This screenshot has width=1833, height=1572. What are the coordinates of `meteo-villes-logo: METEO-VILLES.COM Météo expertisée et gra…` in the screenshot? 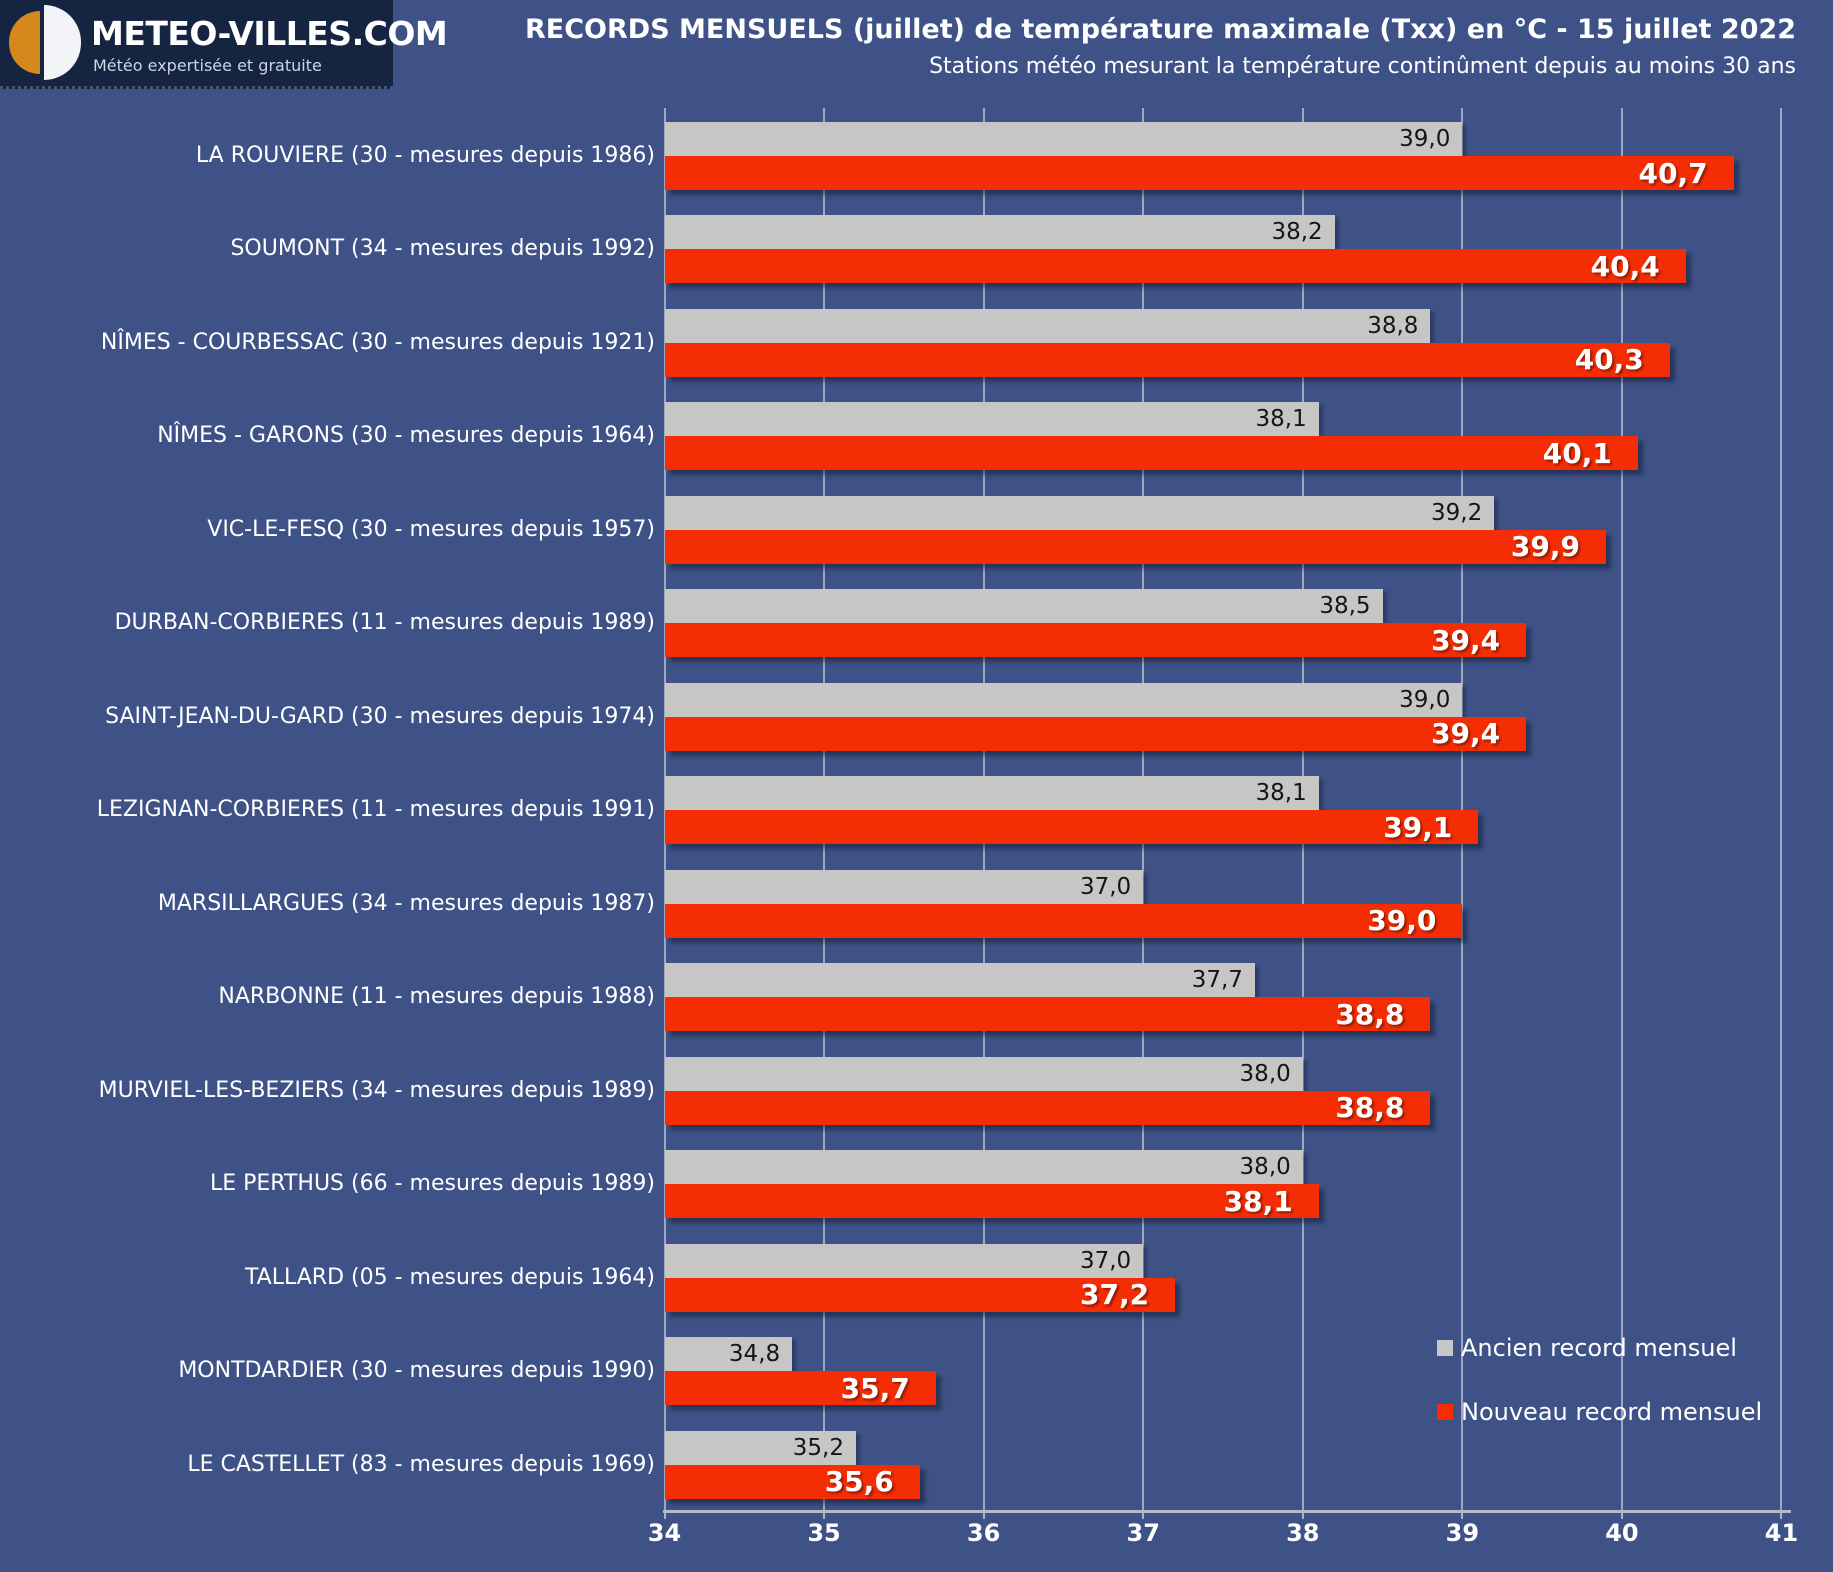 It's located at (224, 44).